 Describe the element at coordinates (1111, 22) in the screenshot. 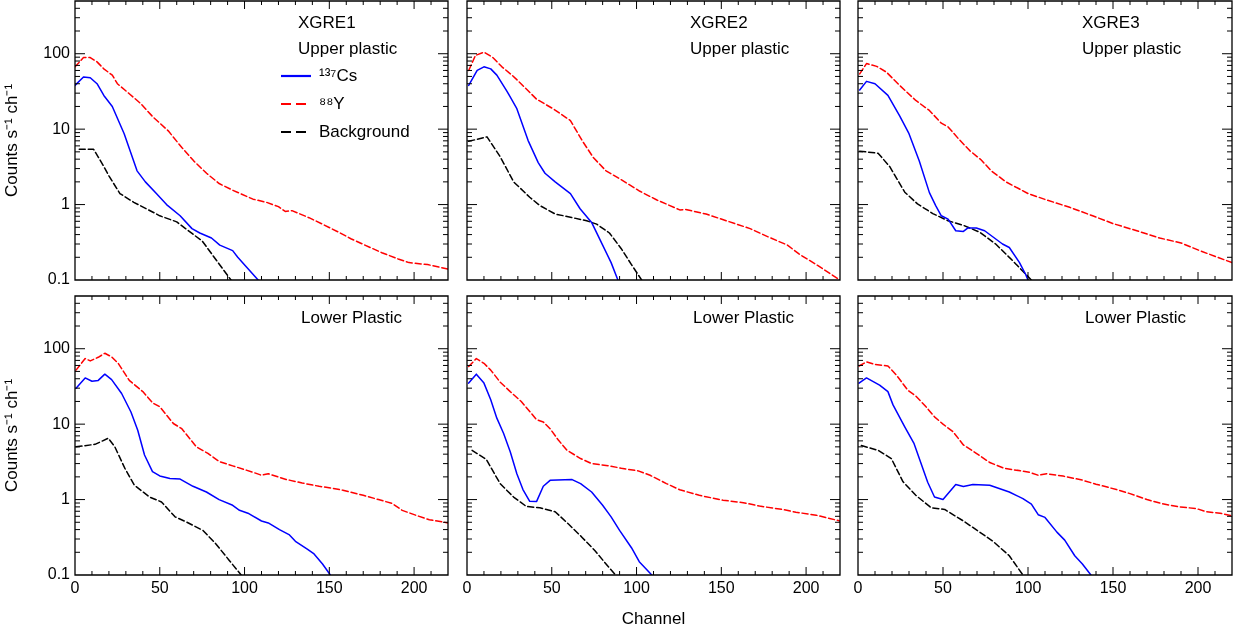

I see `annotation: XGRE3` at that location.